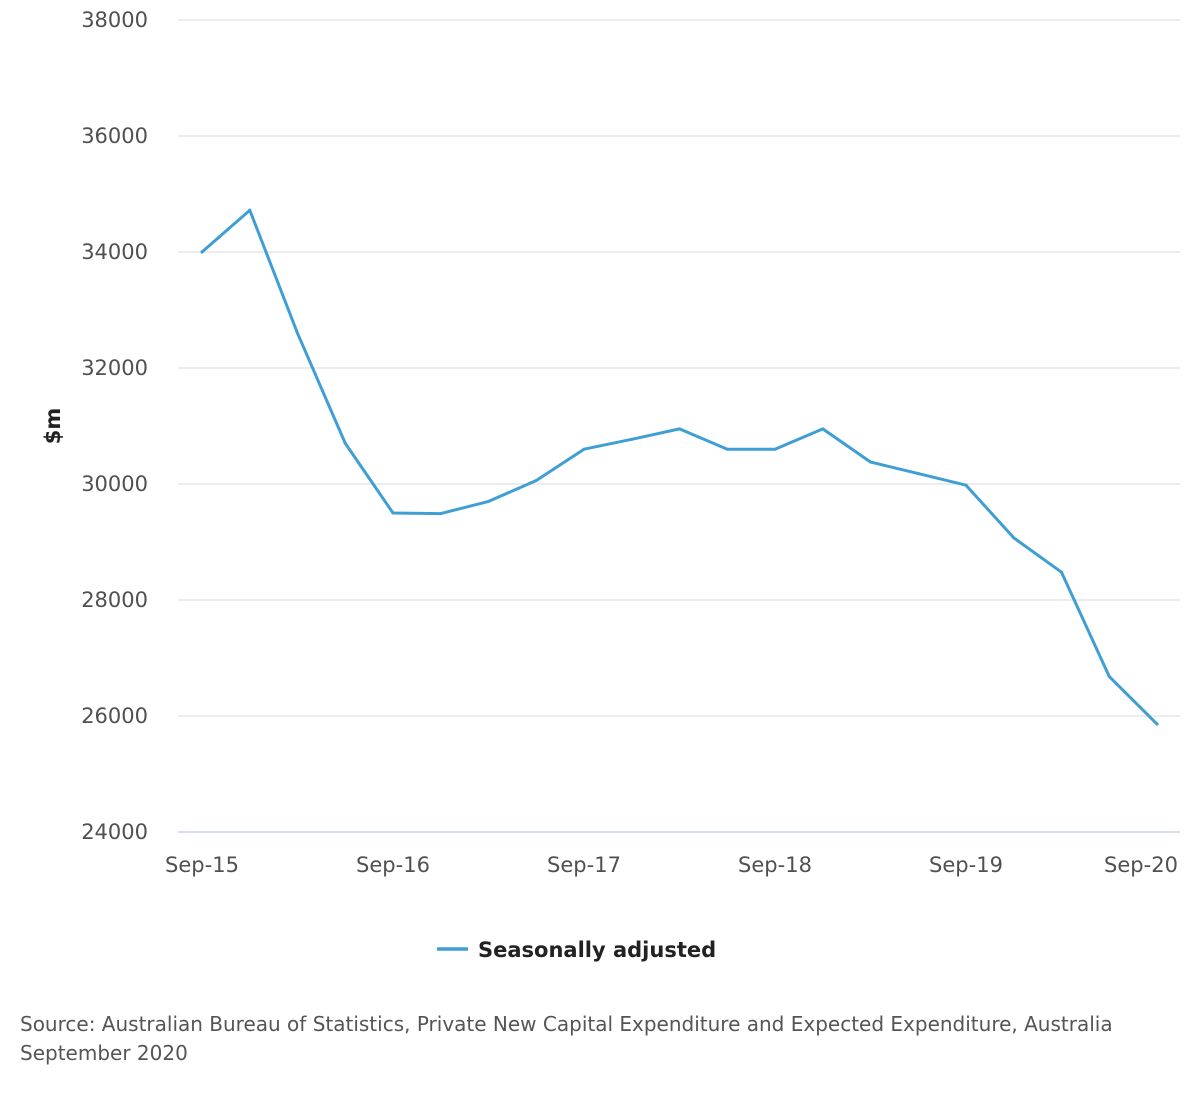 The image size is (1200, 1100). Describe the element at coordinates (671, 865) in the screenshot. I see `x-axis-ticks: Sep-15 Sep-16 Sep-17 Sep-18 Sep-19 Sep-20` at that location.